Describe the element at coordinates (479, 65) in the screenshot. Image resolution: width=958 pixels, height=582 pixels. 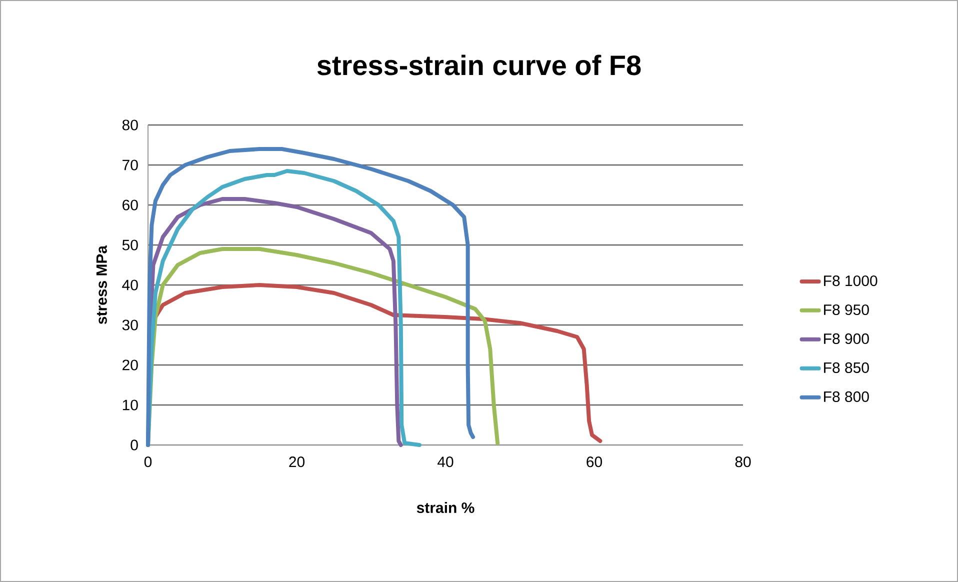
I see `chart-title: stress-strain curve of F8` at that location.